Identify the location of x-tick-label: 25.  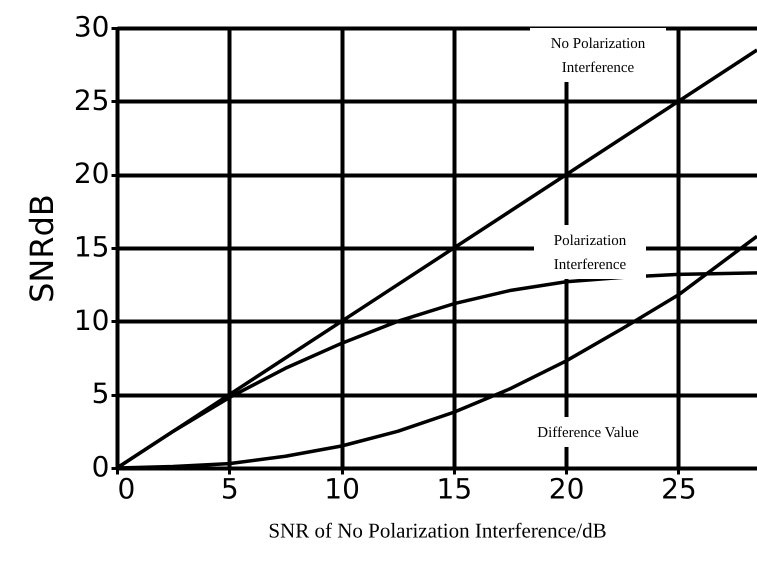
(679, 489).